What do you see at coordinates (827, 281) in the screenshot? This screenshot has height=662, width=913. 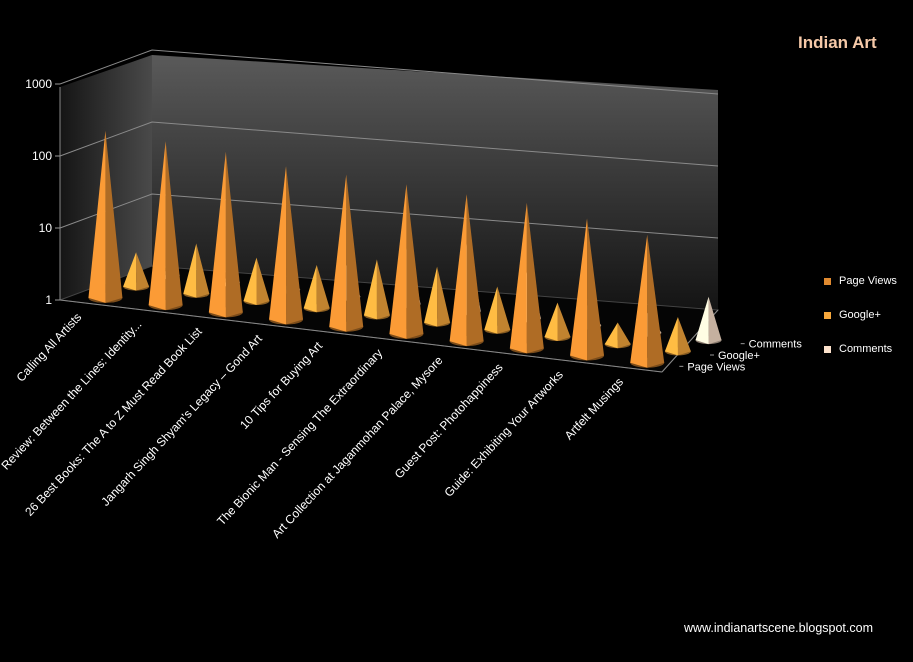 I see `legend-swatch-page-views` at bounding box center [827, 281].